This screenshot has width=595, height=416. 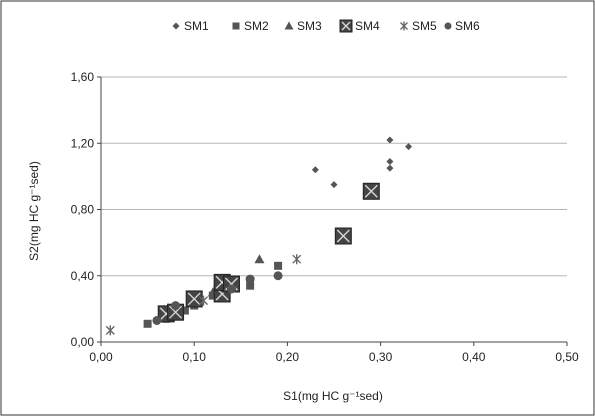 What do you see at coordinates (448, 26) in the screenshot?
I see `legend-marker-sm6` at bounding box center [448, 26].